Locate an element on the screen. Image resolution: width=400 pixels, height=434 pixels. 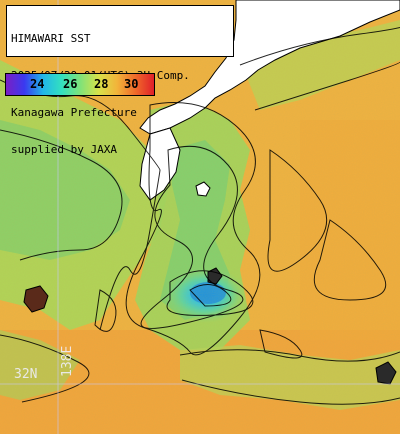
colorbar-label-30: 30 is located at coordinates (131, 84).